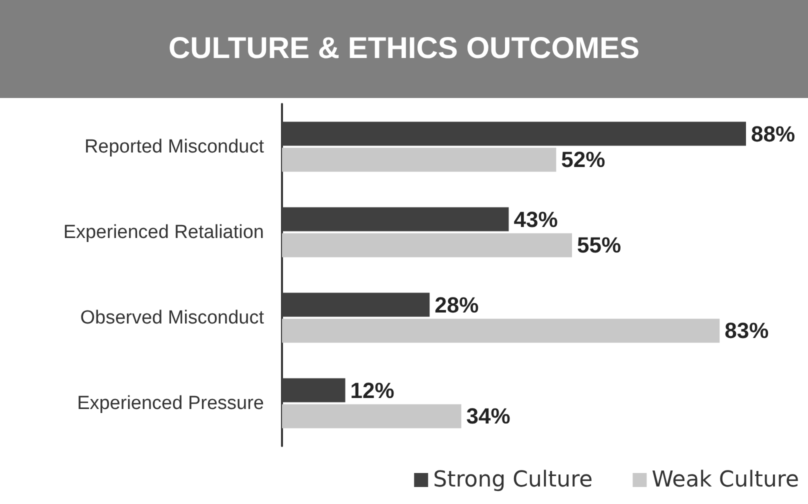 This screenshot has height=504, width=808. Describe the element at coordinates (513, 480) in the screenshot. I see `legend-label: Strong Culture` at that location.